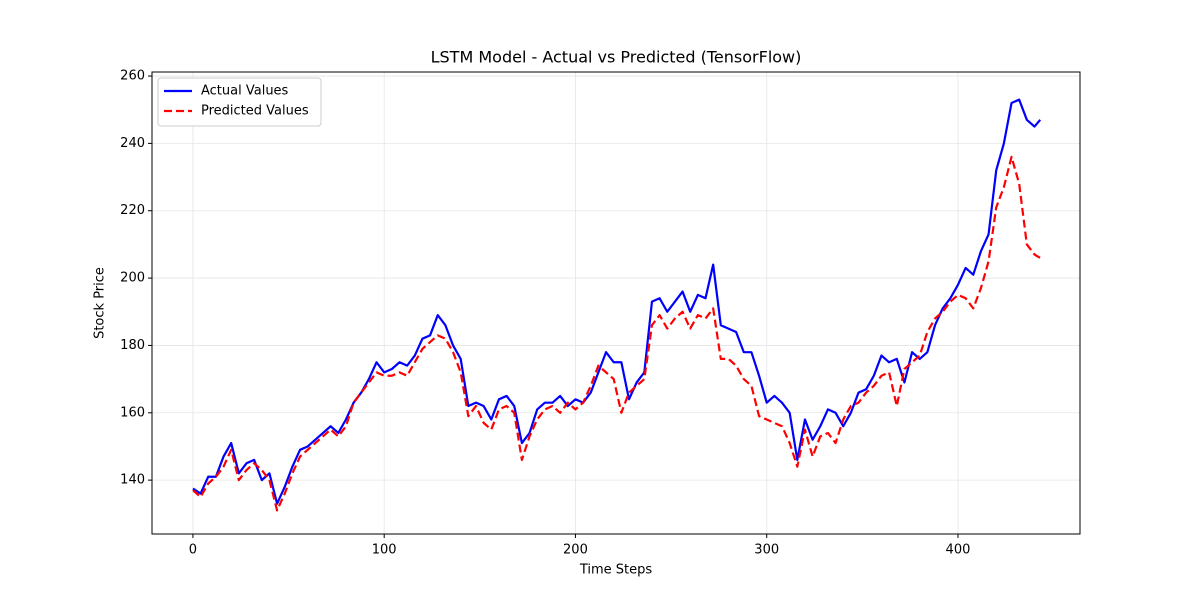 The image size is (1200, 604). Describe the element at coordinates (616, 570) in the screenshot. I see `x-axis-label: Time Steps` at that location.